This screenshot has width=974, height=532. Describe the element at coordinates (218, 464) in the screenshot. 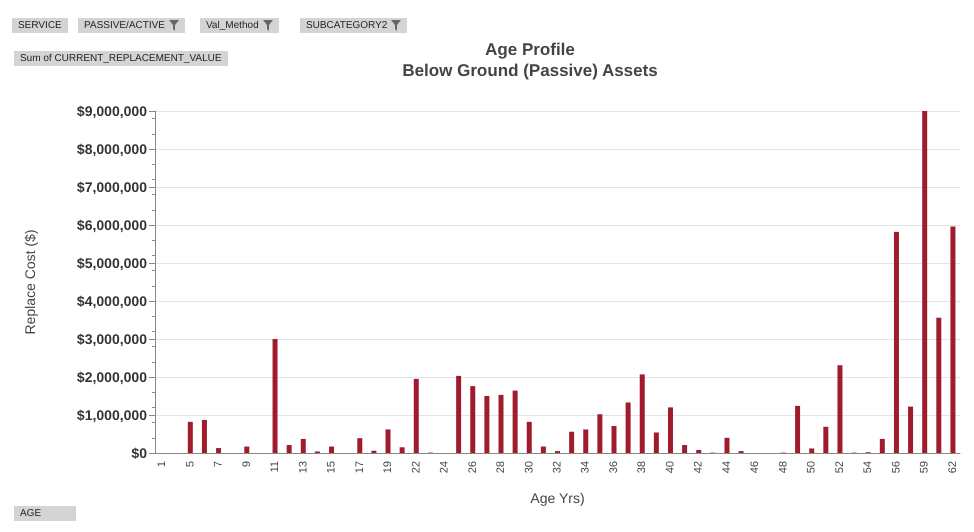

I see `x-tick-label: 7` at that location.